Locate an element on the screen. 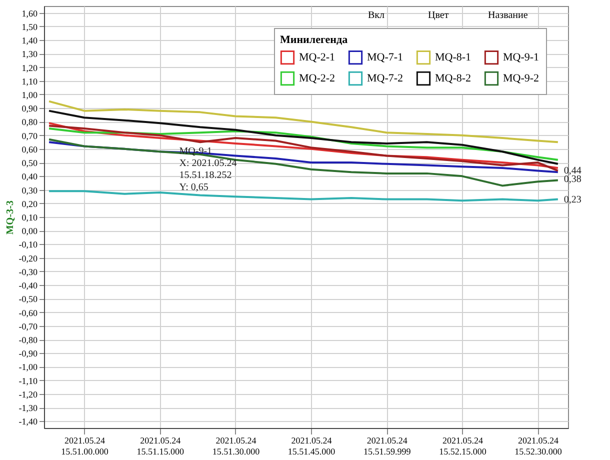  y-tick-label: 1,30 is located at coordinates (30, 54).